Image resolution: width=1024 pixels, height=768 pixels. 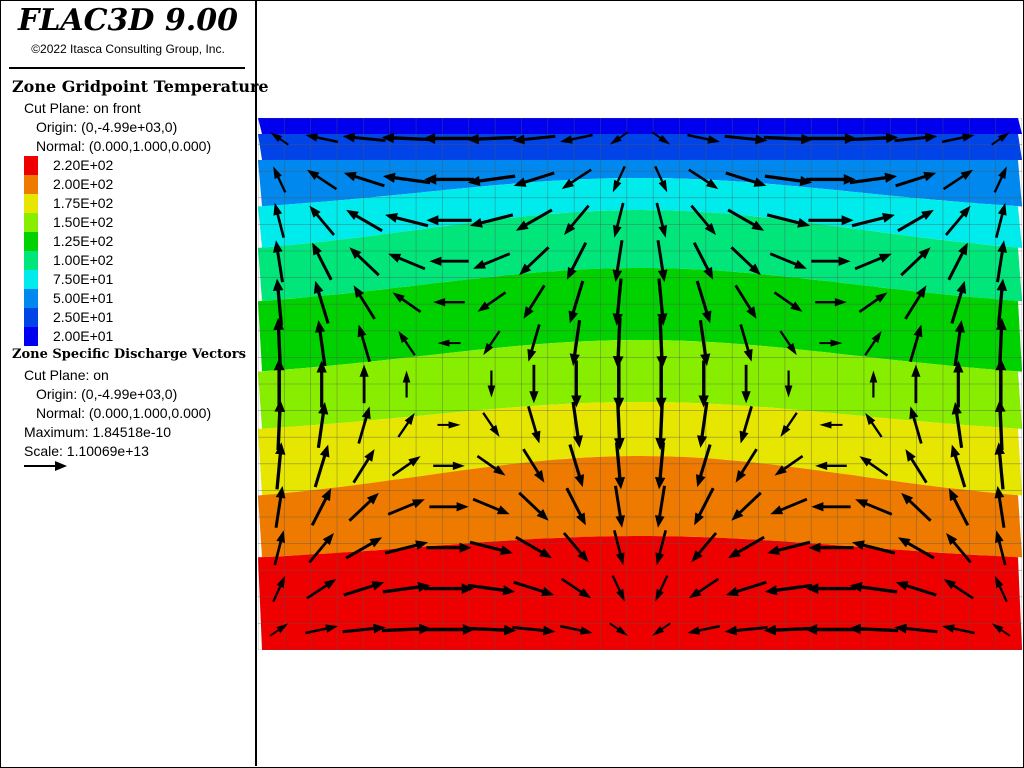 What do you see at coordinates (82, 108) in the screenshot?
I see `contour-cut-plane: Cut Plane: on front` at bounding box center [82, 108].